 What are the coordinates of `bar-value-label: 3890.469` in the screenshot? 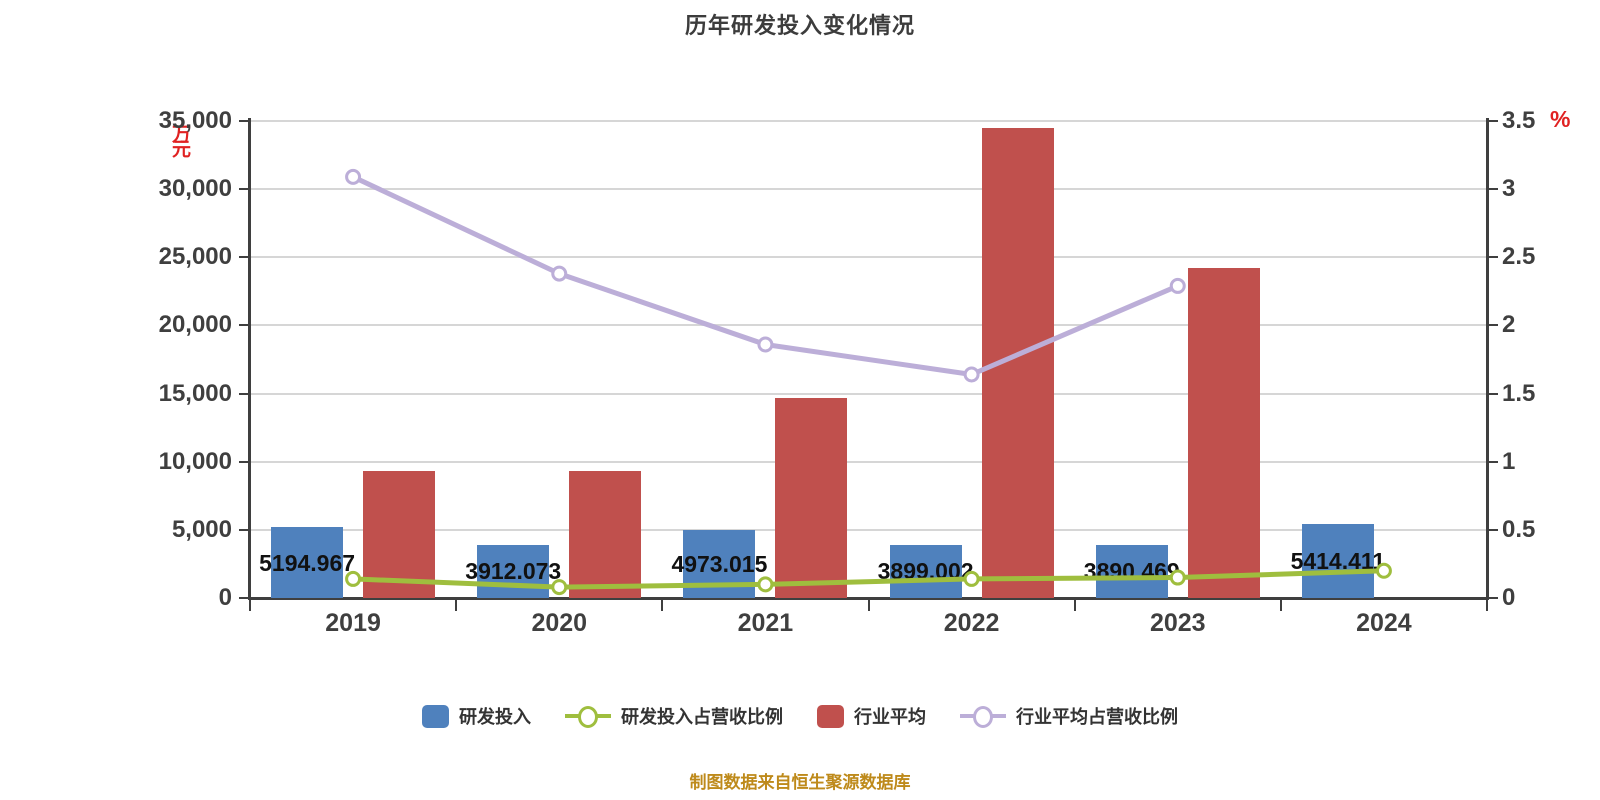 It's located at (1131, 571).